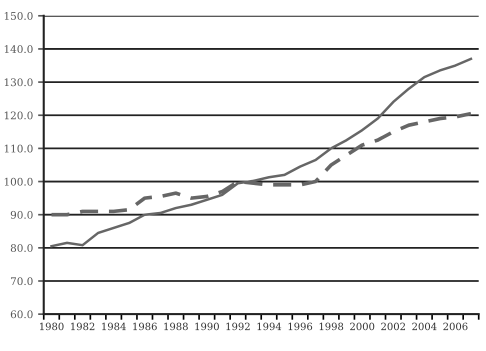 Image resolution: width=486 pixels, height=351 pixels. Describe the element at coordinates (21, 314) in the screenshot. I see `y-tick-label: 60.0` at that location.